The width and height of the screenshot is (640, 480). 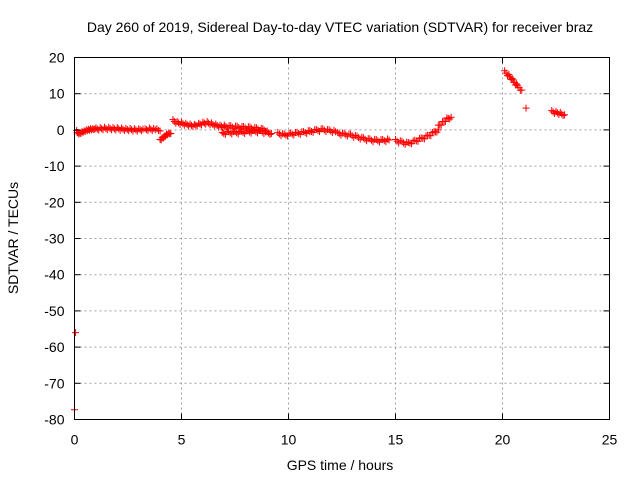 I want to click on y-axis-label: SDTVAR / TECUs, so click(x=13, y=238).